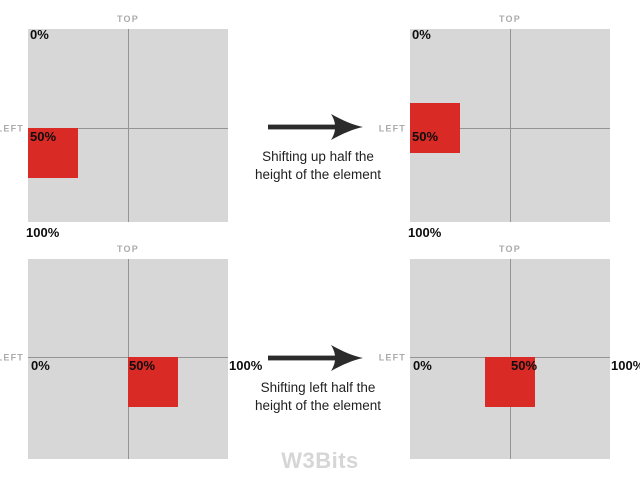 The image size is (640, 480). I want to click on caption-line: Shifting up half the, so click(318, 156).